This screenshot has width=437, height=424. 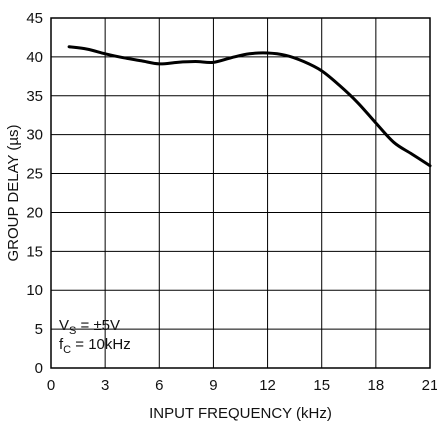 What do you see at coordinates (267, 385) in the screenshot?
I see `x-tick-label: 12` at bounding box center [267, 385].